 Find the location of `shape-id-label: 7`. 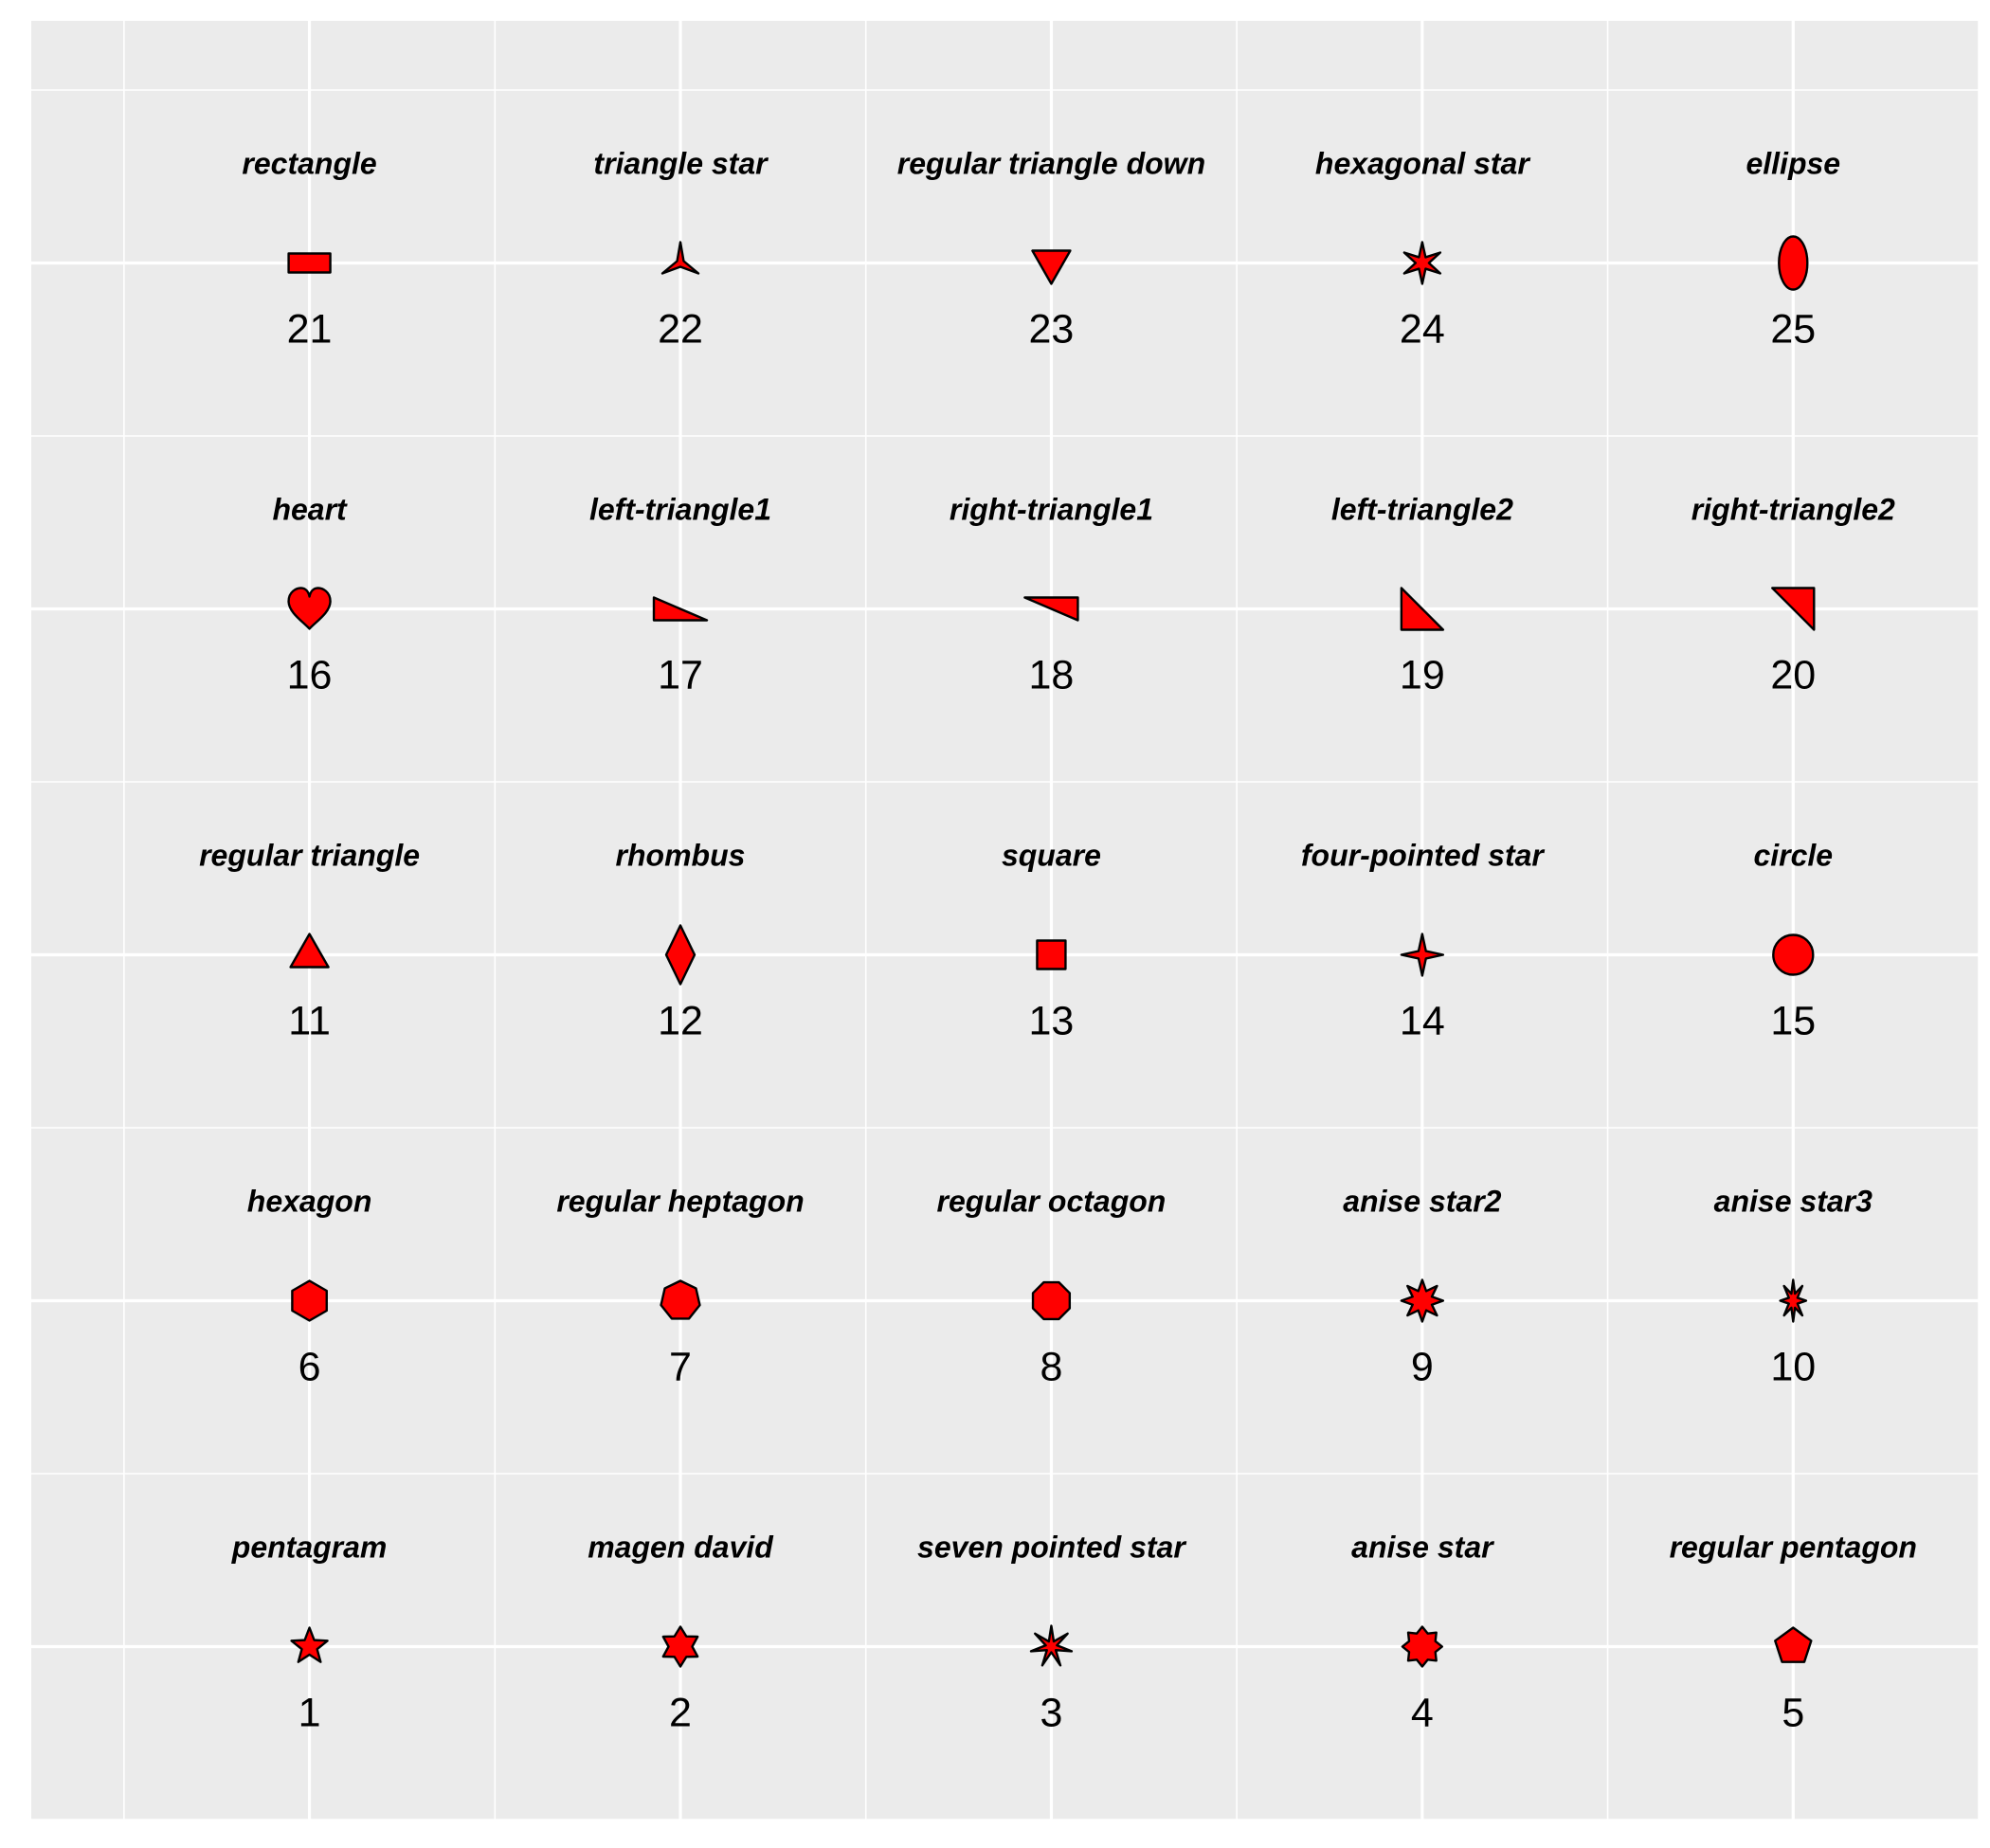

shape-id-label: 7 is located at coordinates (680, 1368).